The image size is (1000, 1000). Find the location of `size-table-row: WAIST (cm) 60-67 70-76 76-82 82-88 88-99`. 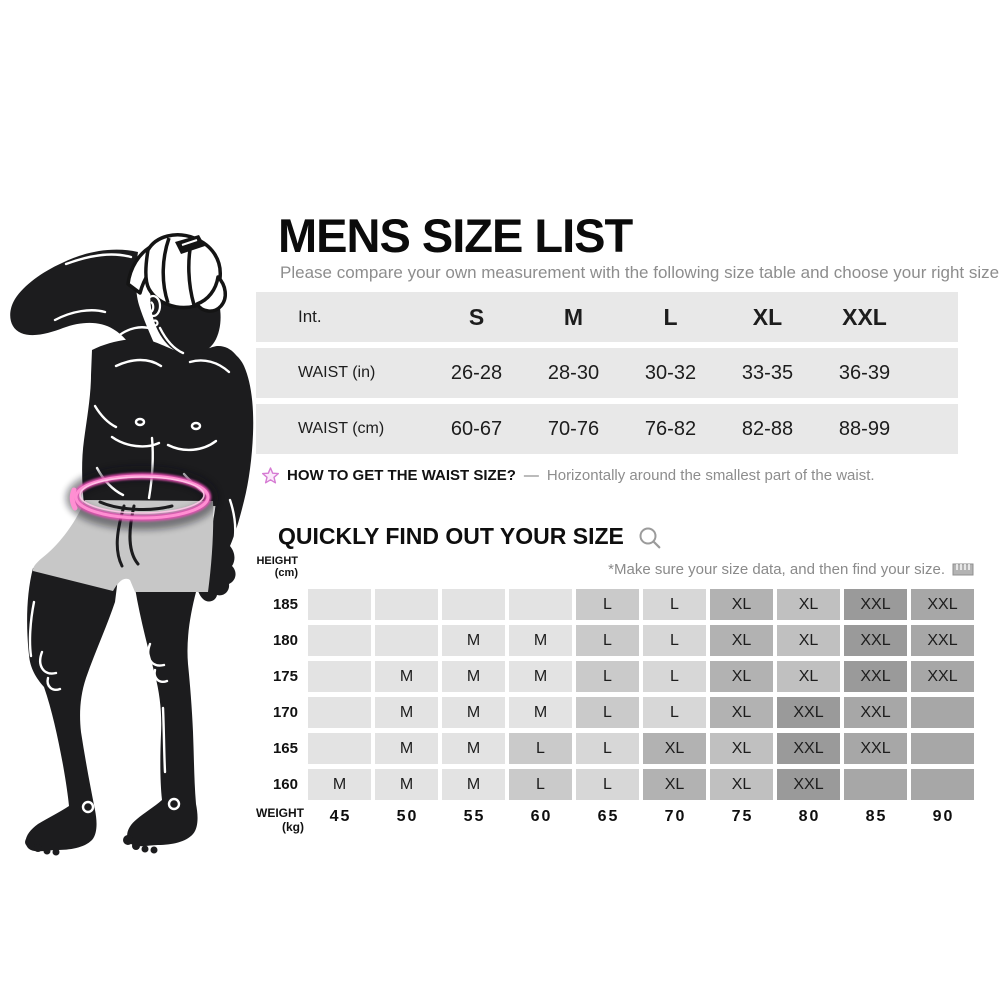

size-table-row: WAIST (cm) 60-67 70-76 76-82 82-88 88-99 is located at coordinates (607, 429).